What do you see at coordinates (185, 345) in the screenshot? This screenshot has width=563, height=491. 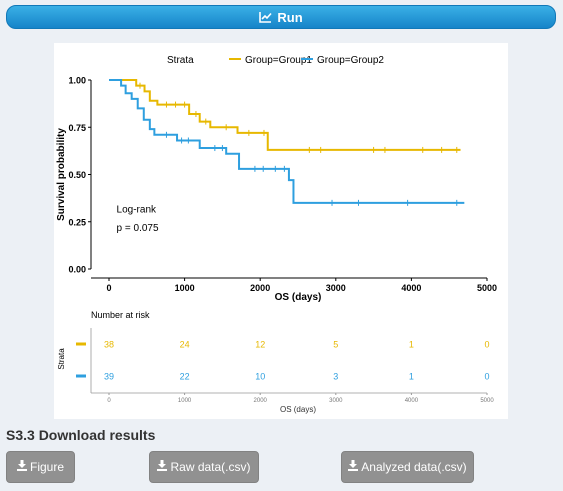 I see `risk-count: 24` at bounding box center [185, 345].